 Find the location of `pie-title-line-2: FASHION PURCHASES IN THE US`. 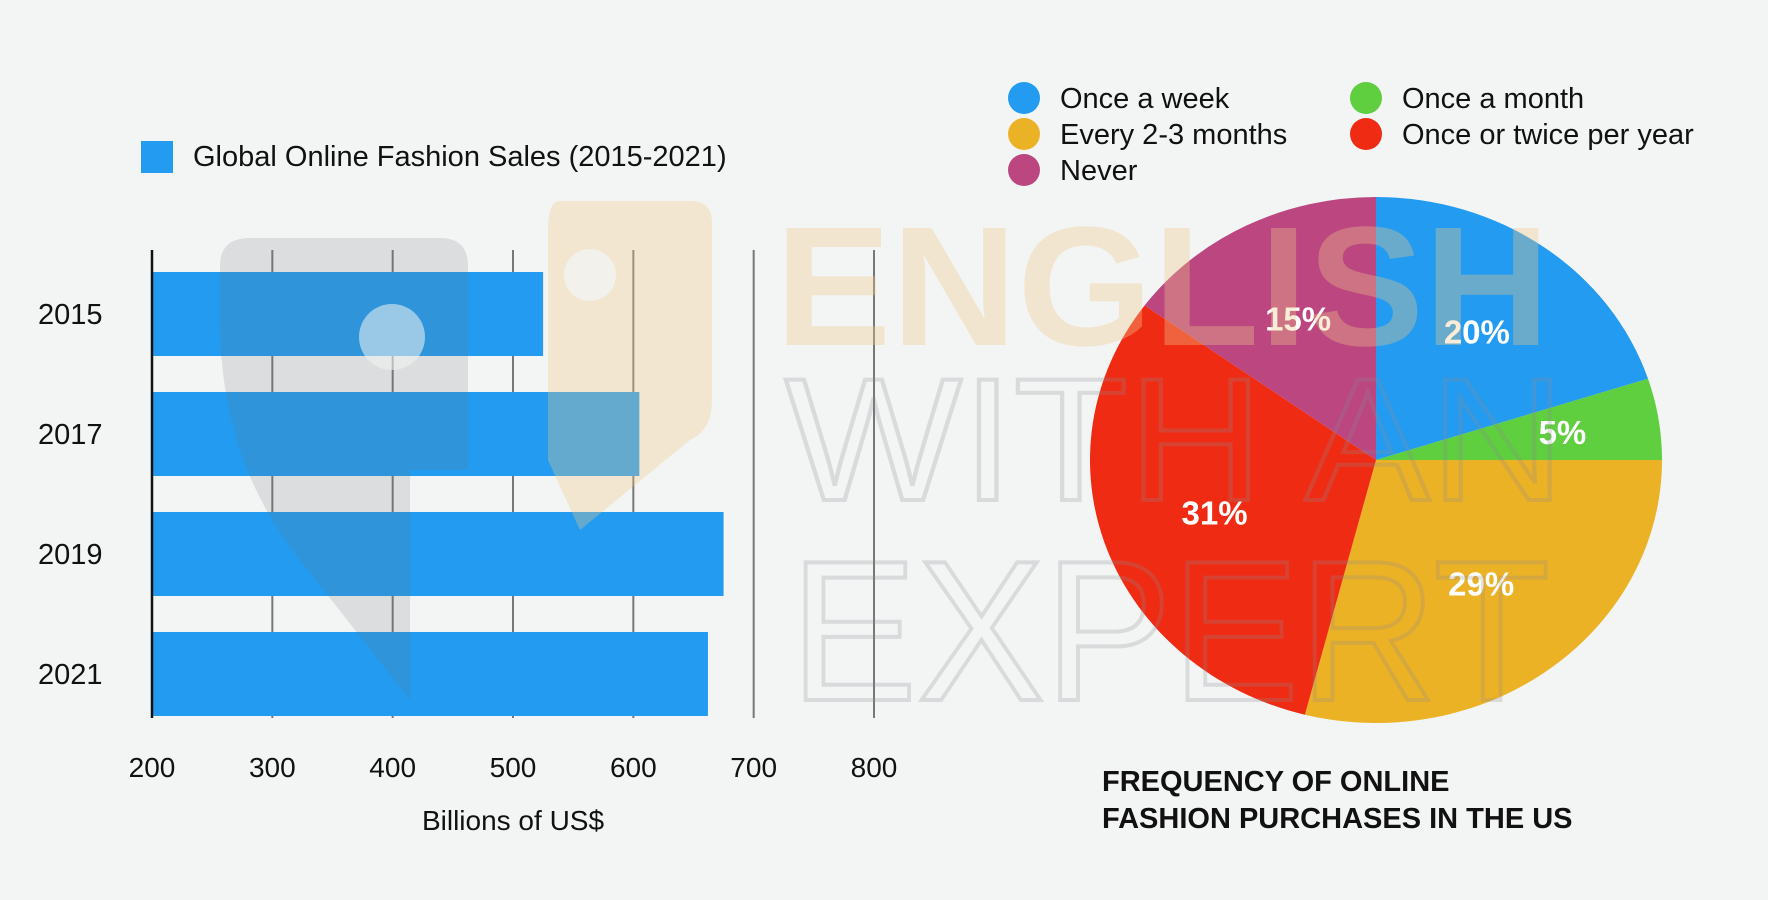

pie-title-line-2: FASHION PURCHASES IN THE US is located at coordinates (1337, 819).